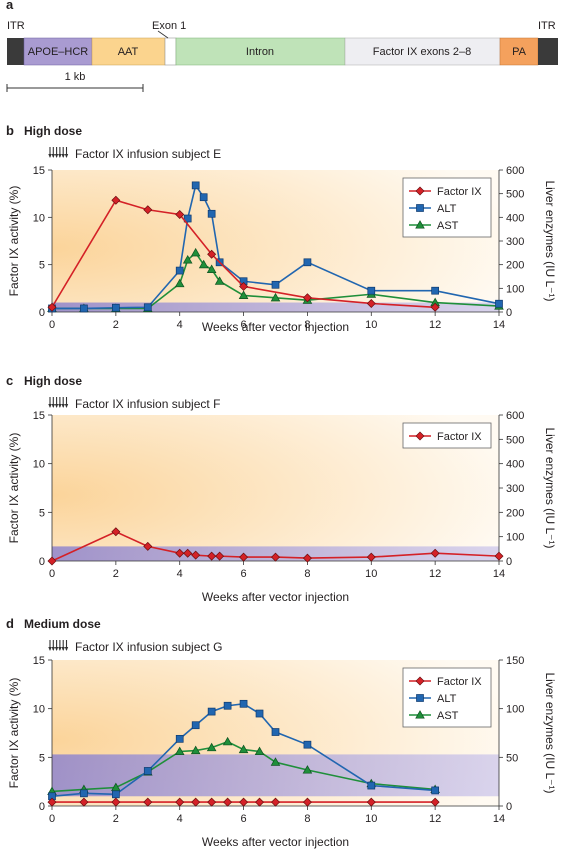  I want to click on y-left-tick-label: 15, so click(39, 416).